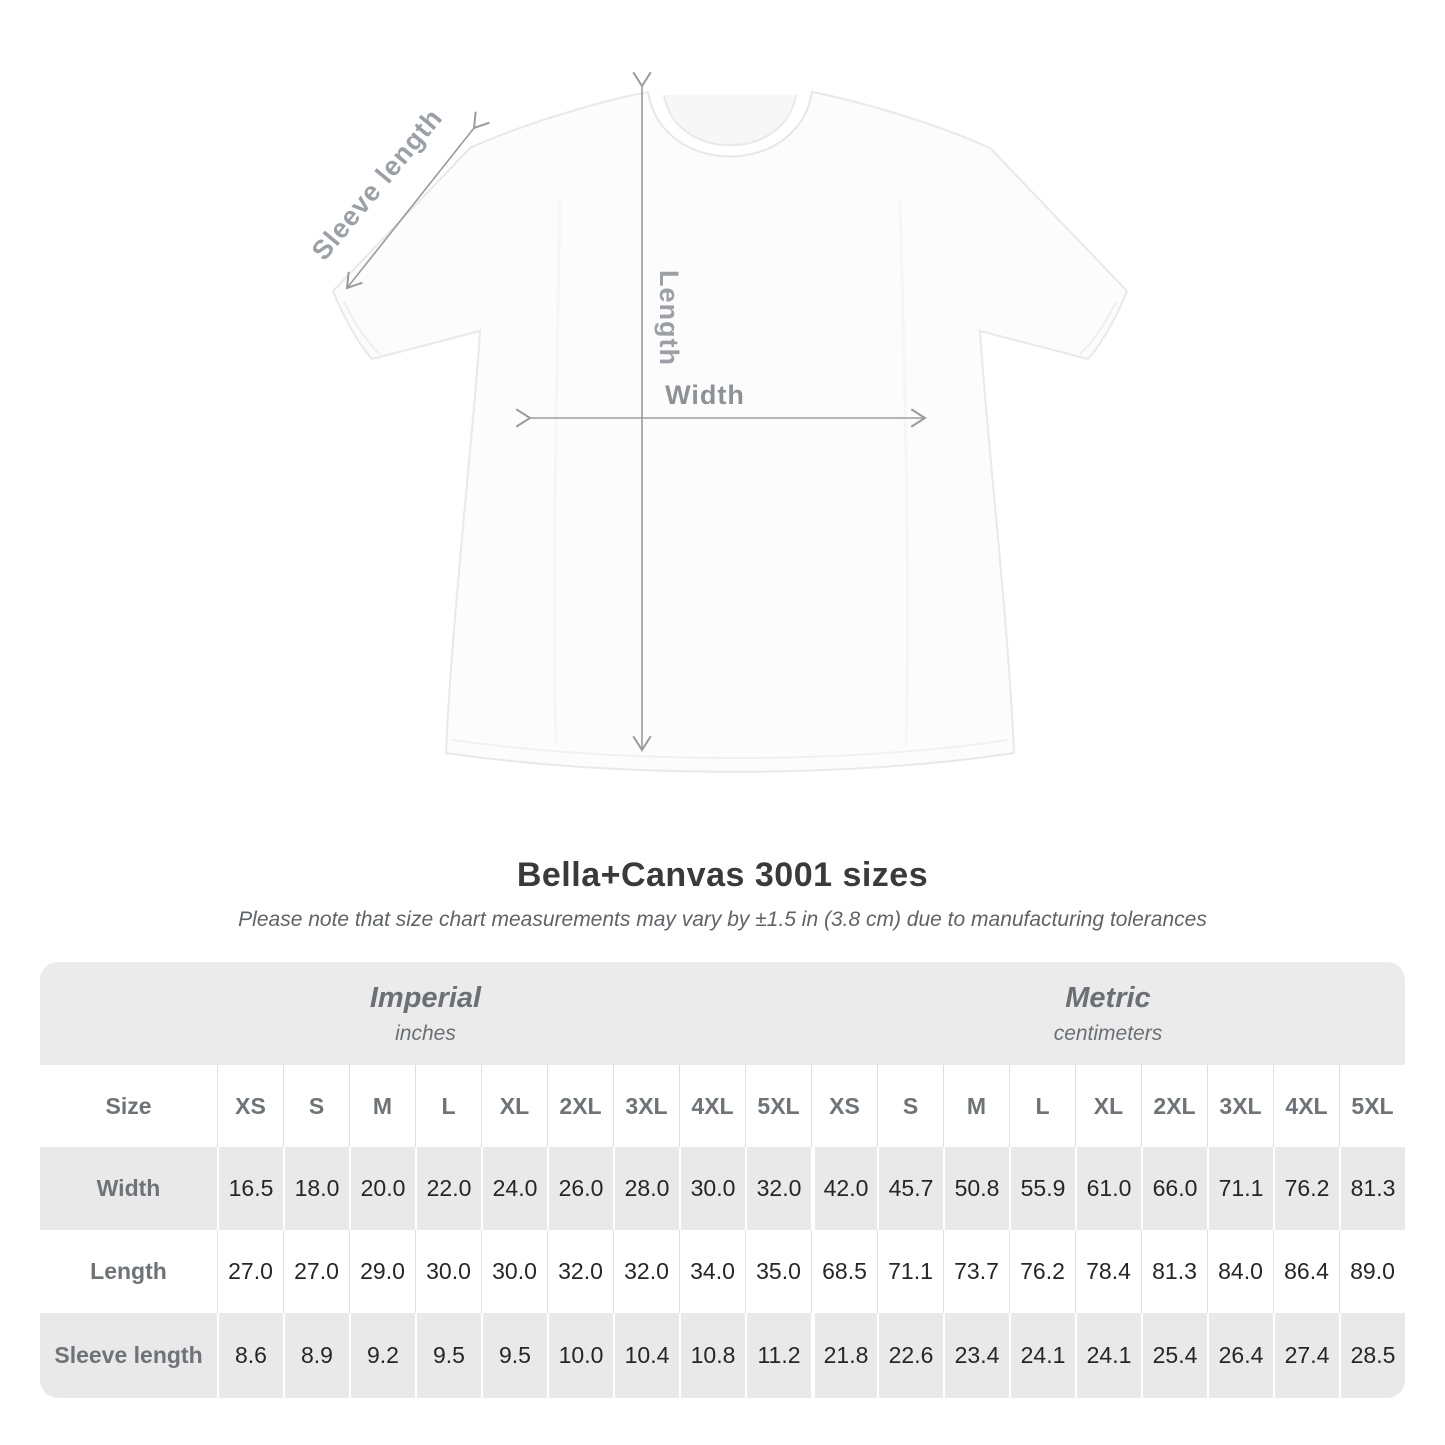  I want to click on length-metric-value: 86.4, so click(1306, 1271).